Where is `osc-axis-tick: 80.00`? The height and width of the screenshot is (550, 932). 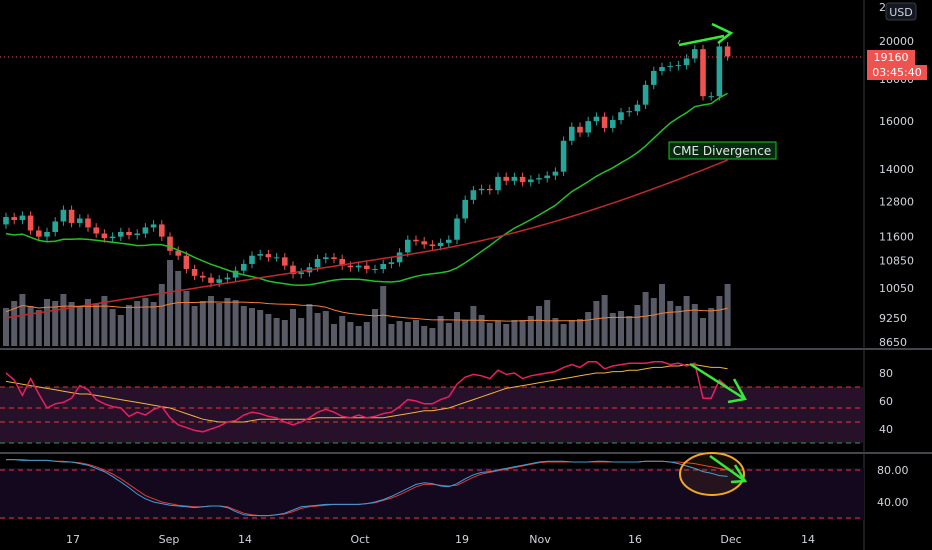 osc-axis-tick: 80.00 is located at coordinates (893, 470).